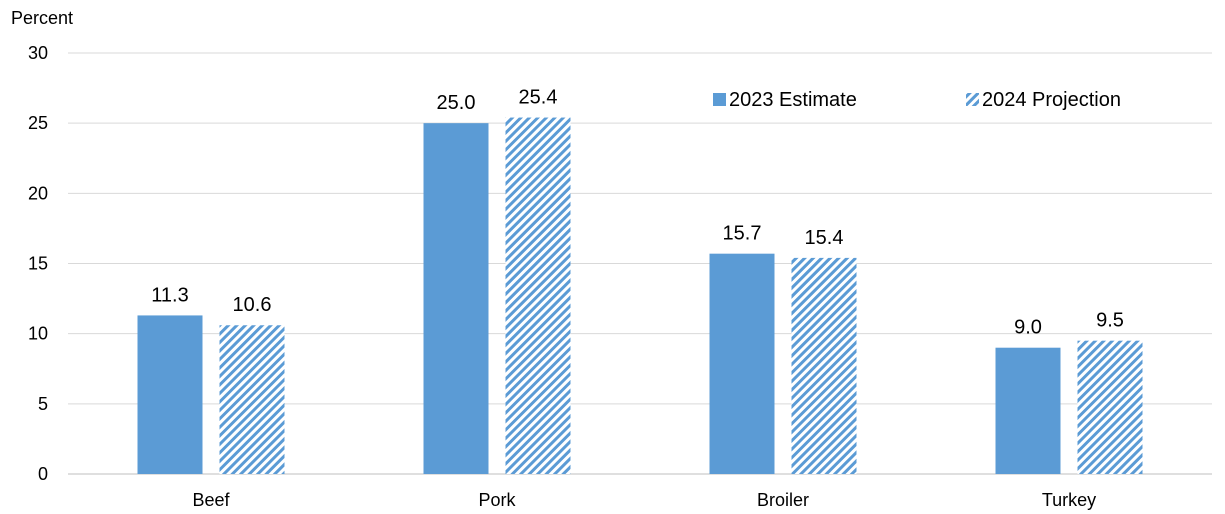 This screenshot has width=1225, height=514. What do you see at coordinates (43, 404) in the screenshot?
I see `y-tick-label: 5` at bounding box center [43, 404].